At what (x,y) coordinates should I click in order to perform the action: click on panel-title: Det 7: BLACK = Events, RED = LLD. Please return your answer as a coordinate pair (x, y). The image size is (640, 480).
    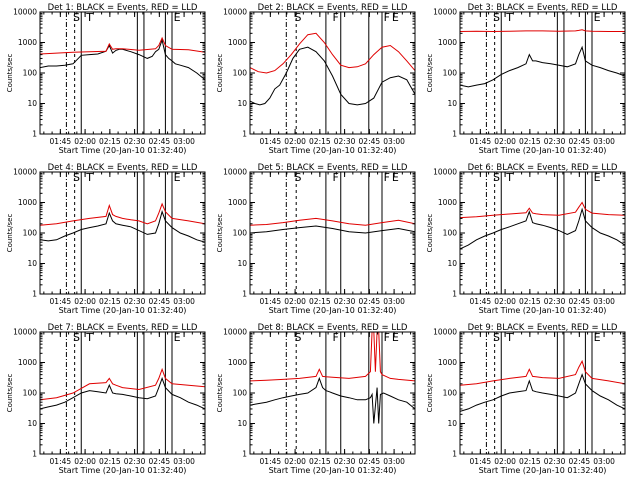
    Looking at the image, I should click on (123, 328).